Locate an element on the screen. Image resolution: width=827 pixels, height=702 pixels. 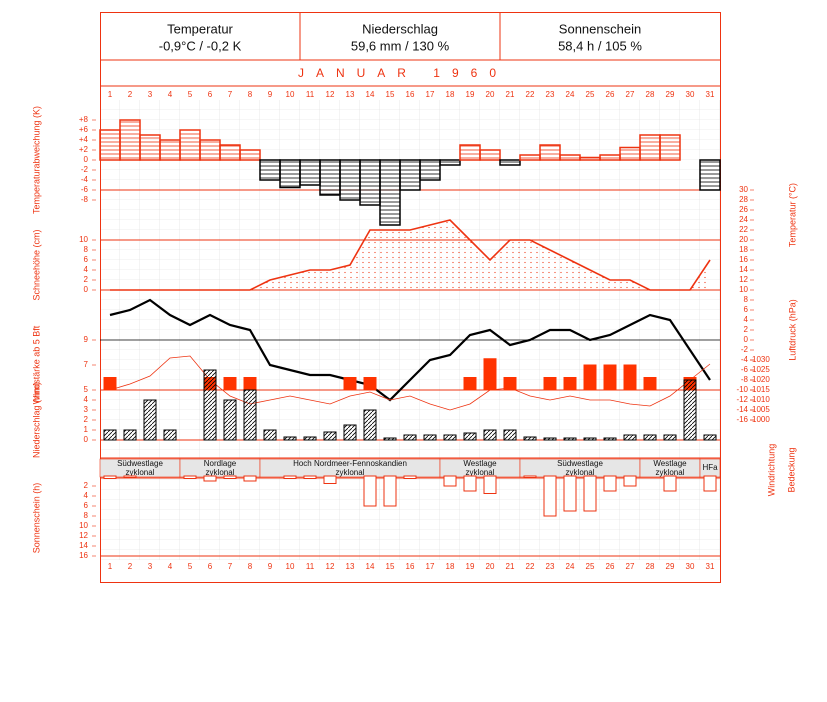
y-tick-label: -6 is located at coordinates (745, 369).